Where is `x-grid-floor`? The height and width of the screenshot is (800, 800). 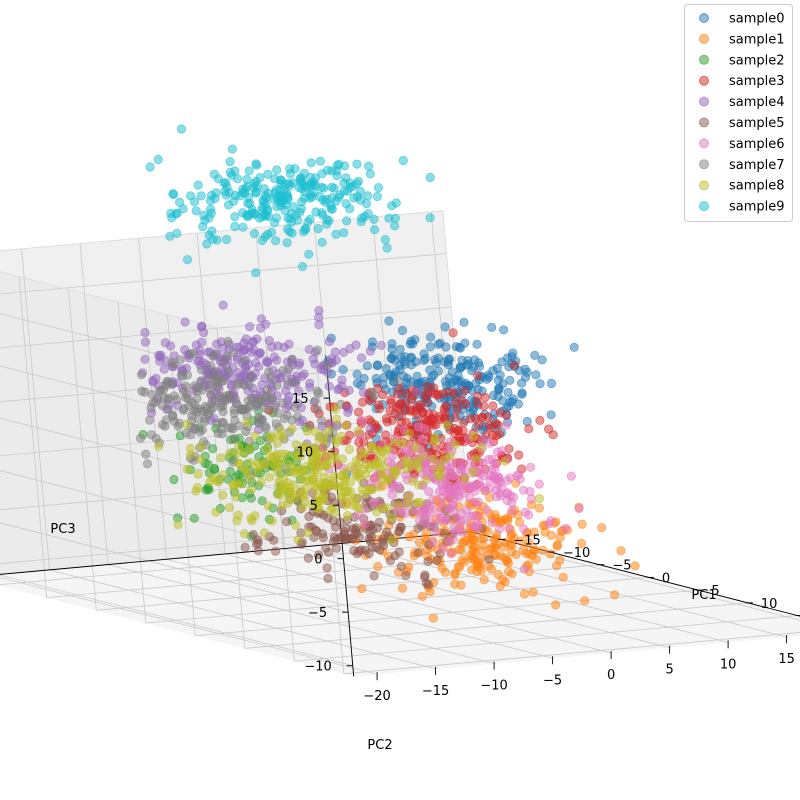
x-grid-floor is located at coordinates (546, 638).